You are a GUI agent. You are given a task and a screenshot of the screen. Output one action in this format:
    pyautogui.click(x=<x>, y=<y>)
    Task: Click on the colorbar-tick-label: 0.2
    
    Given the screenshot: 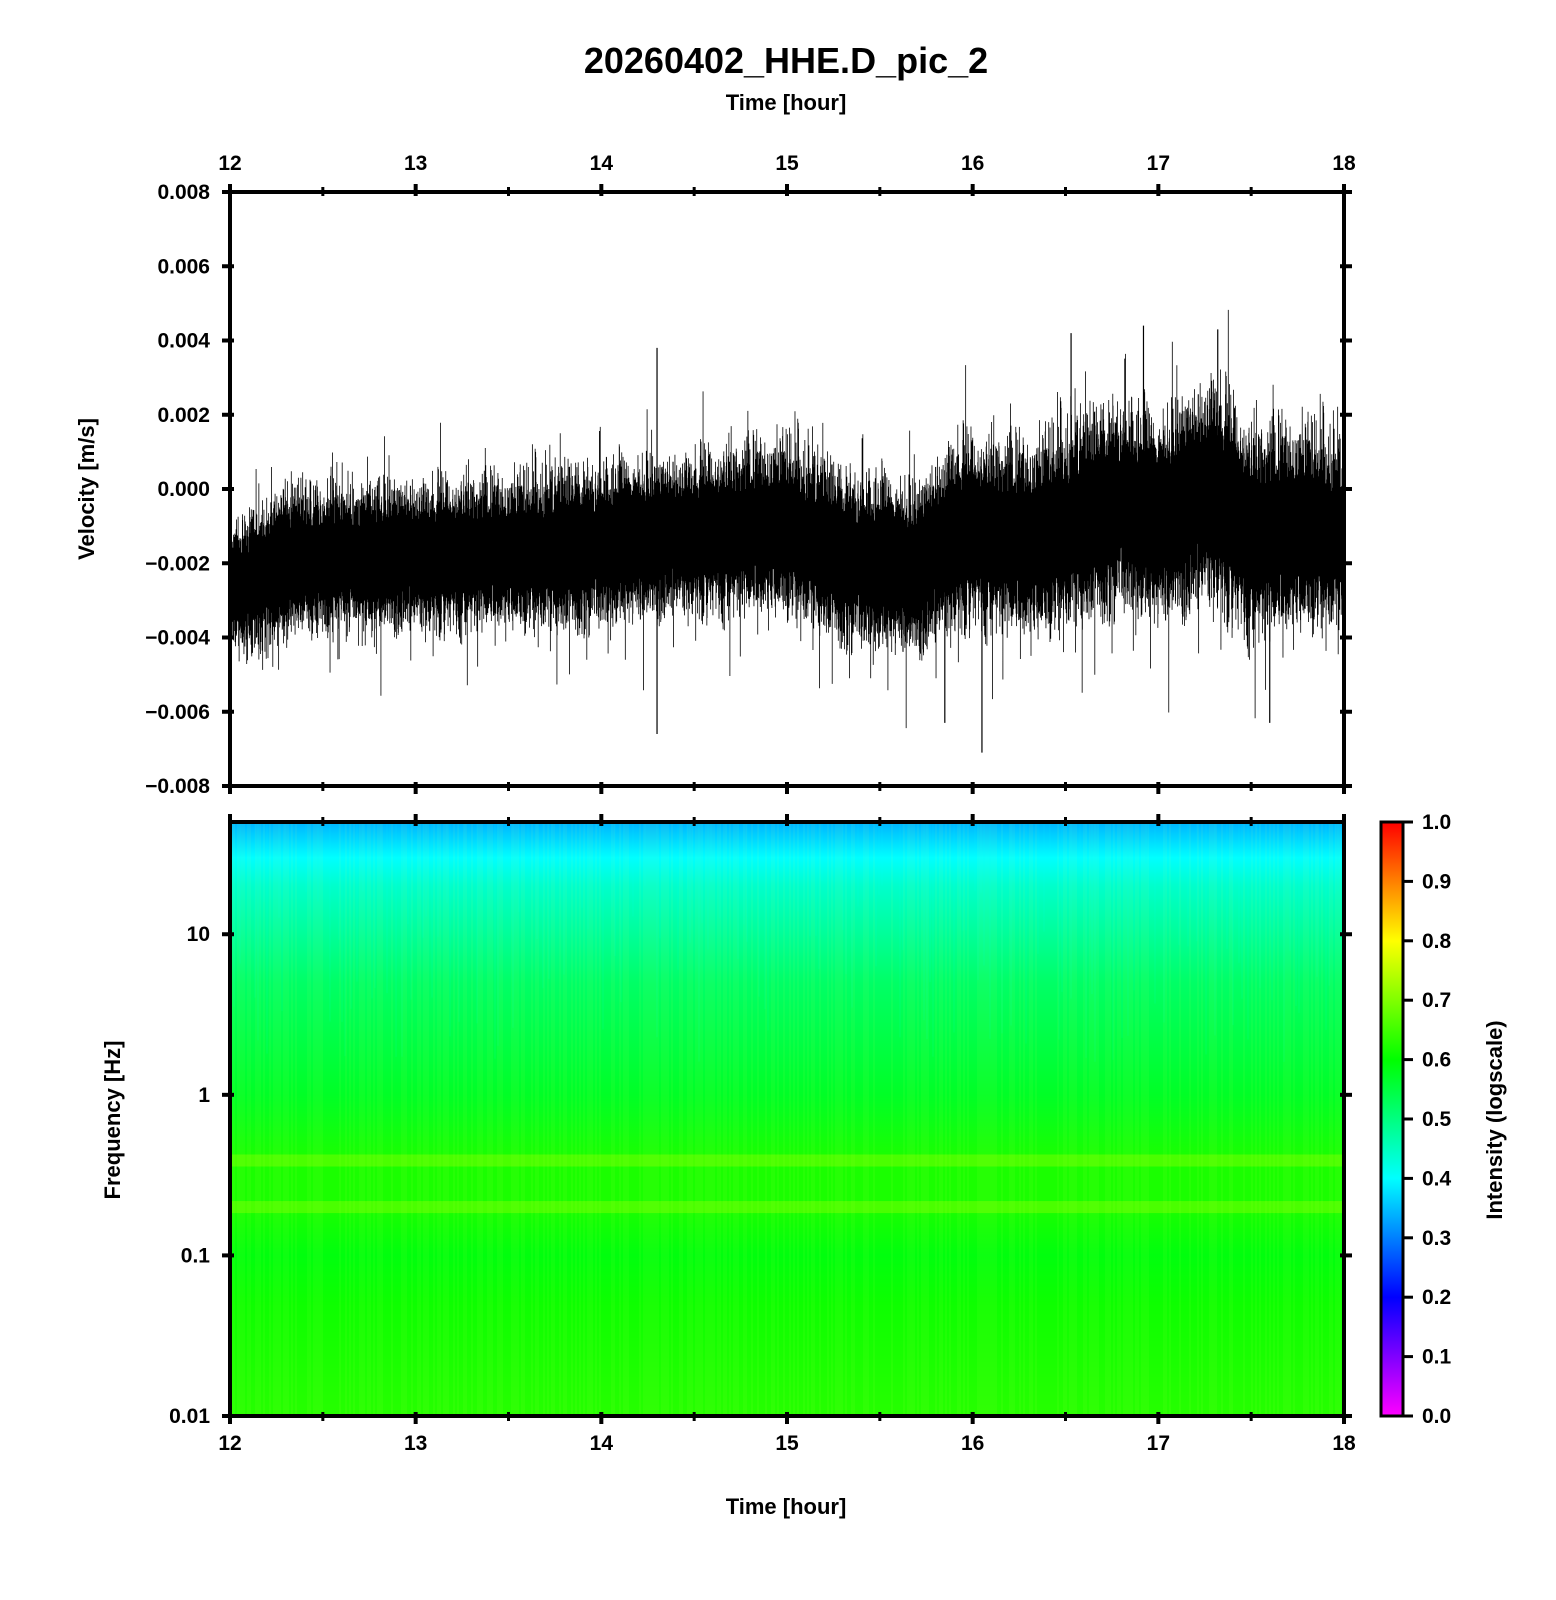 What is the action you would take?
    pyautogui.click(x=1436, y=1297)
    